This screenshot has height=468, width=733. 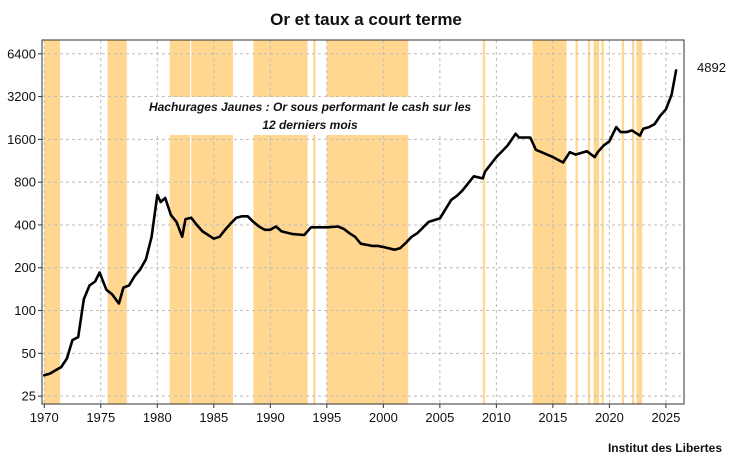 I want to click on chart-title: Or et taux a court terme, so click(x=366, y=19).